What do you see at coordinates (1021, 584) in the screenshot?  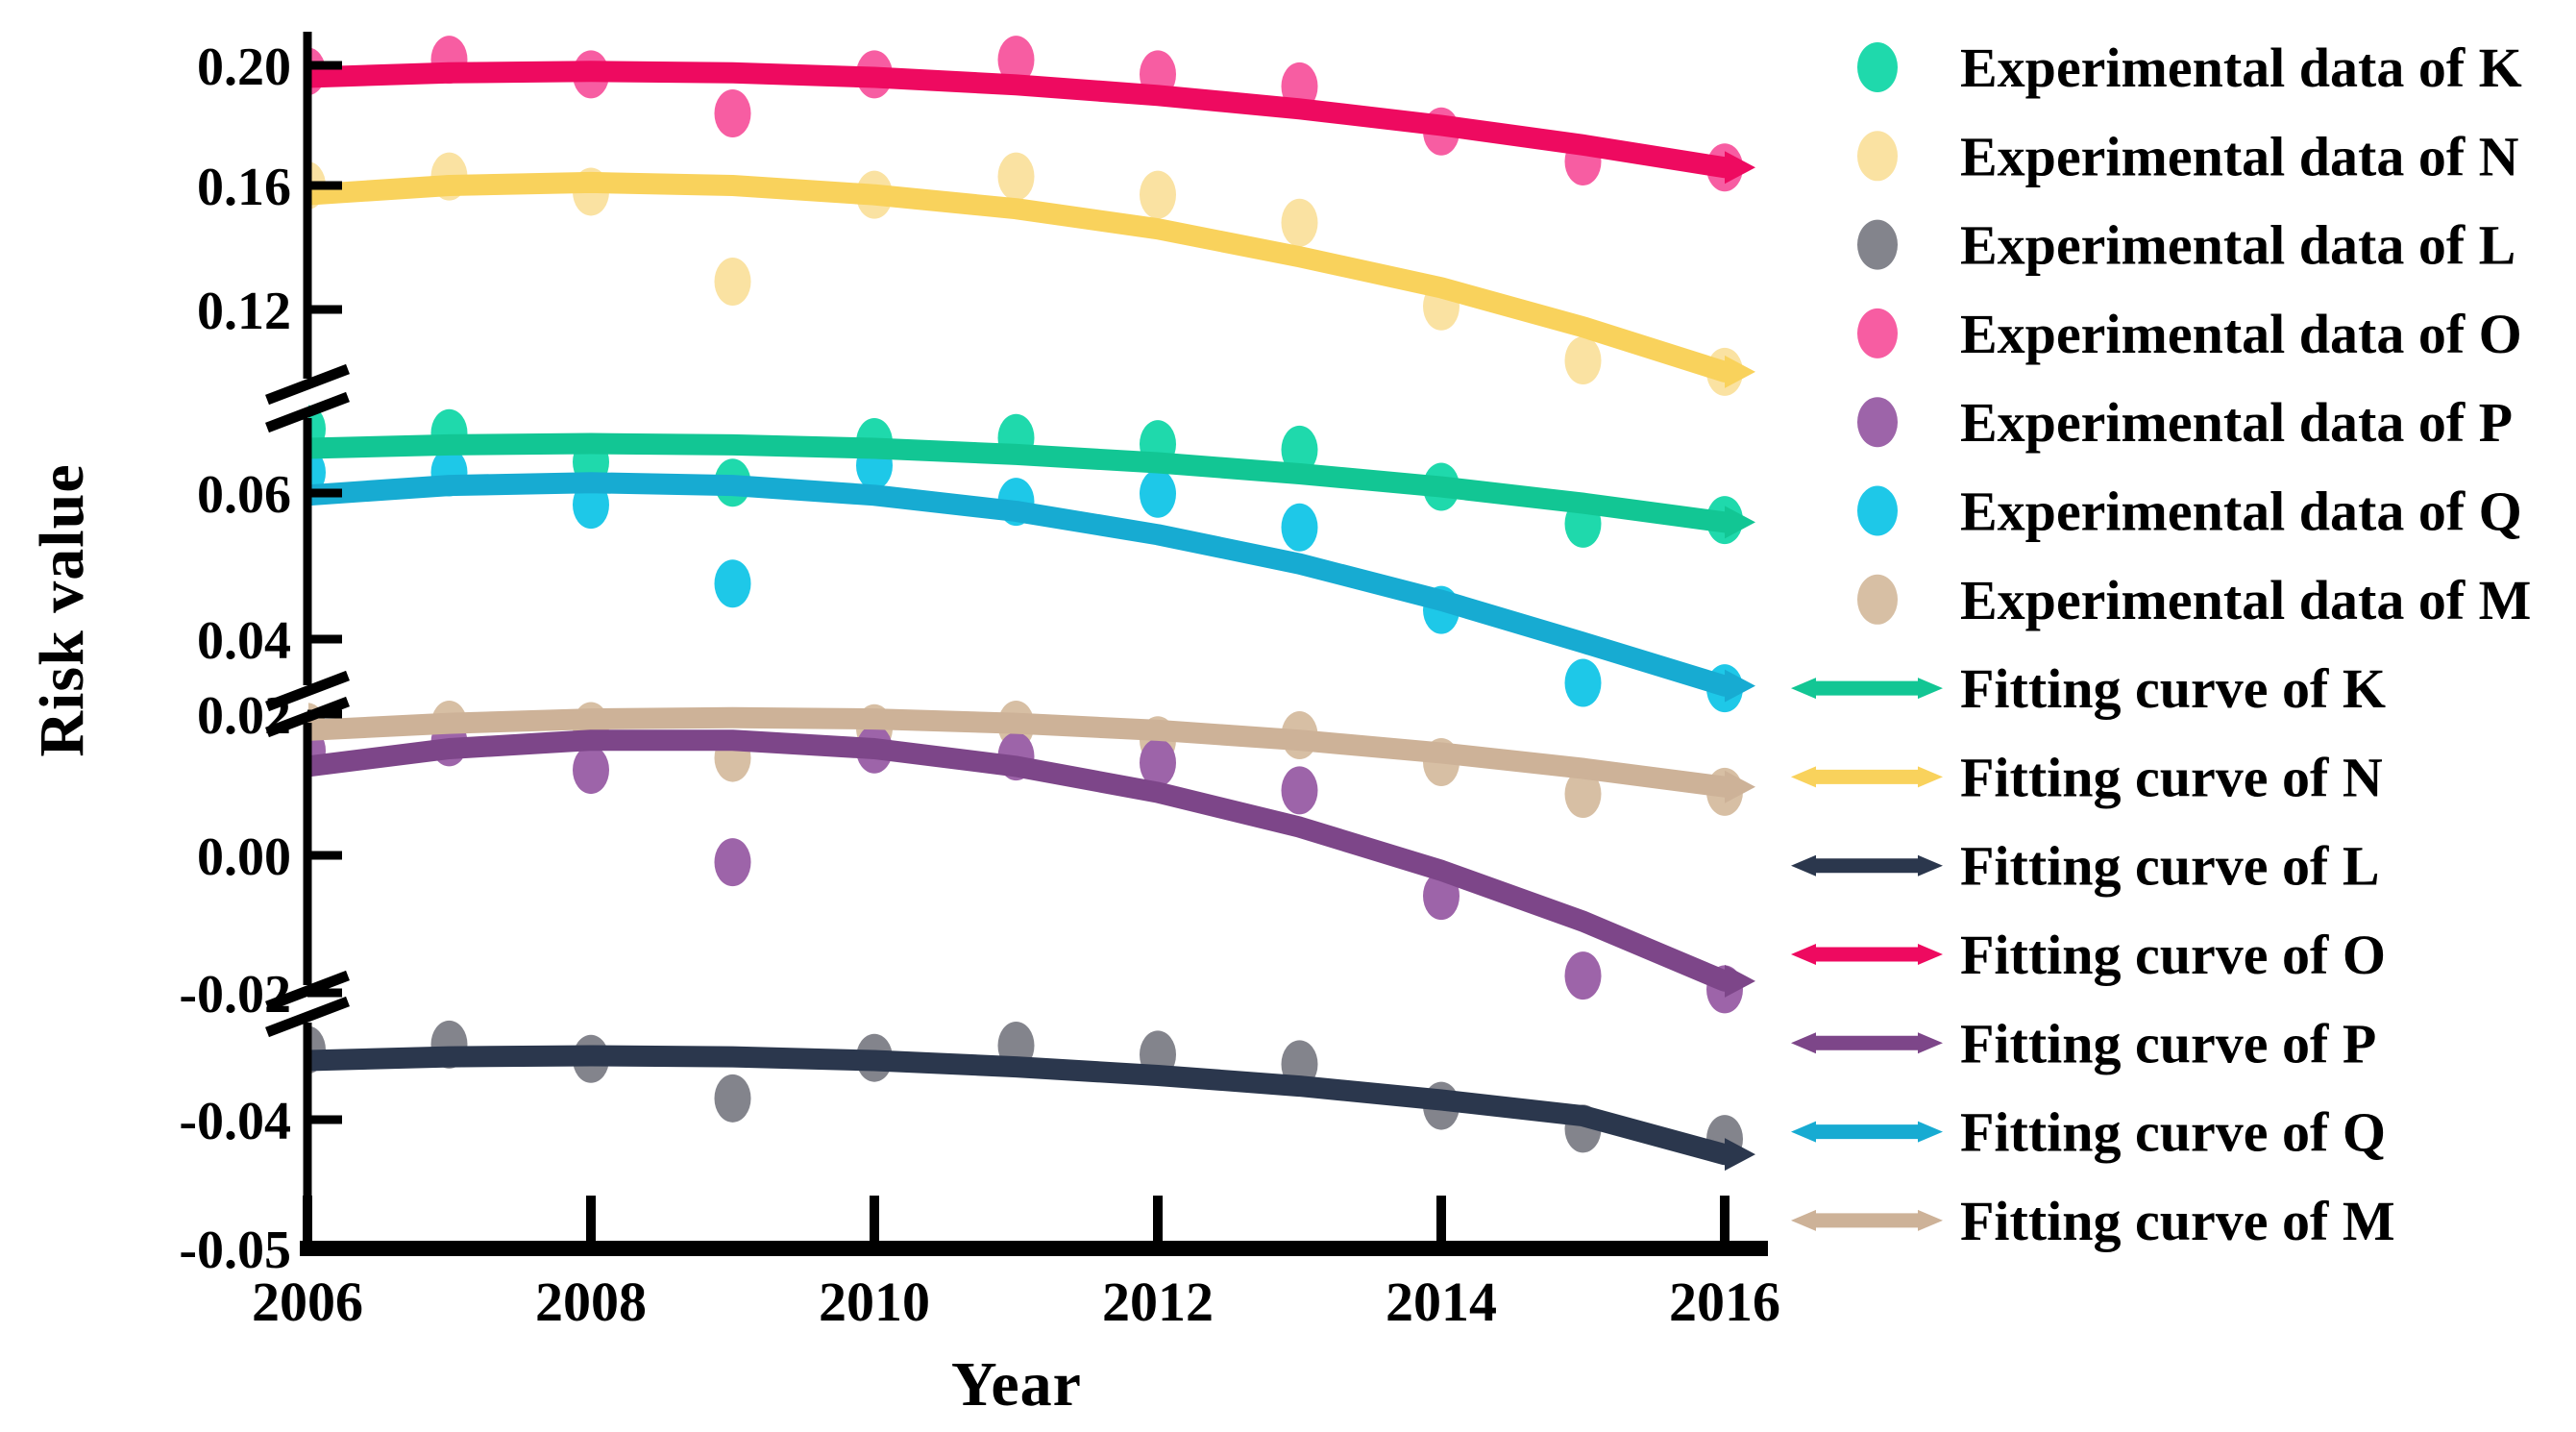 I see `fitting-curve-Q` at bounding box center [1021, 584].